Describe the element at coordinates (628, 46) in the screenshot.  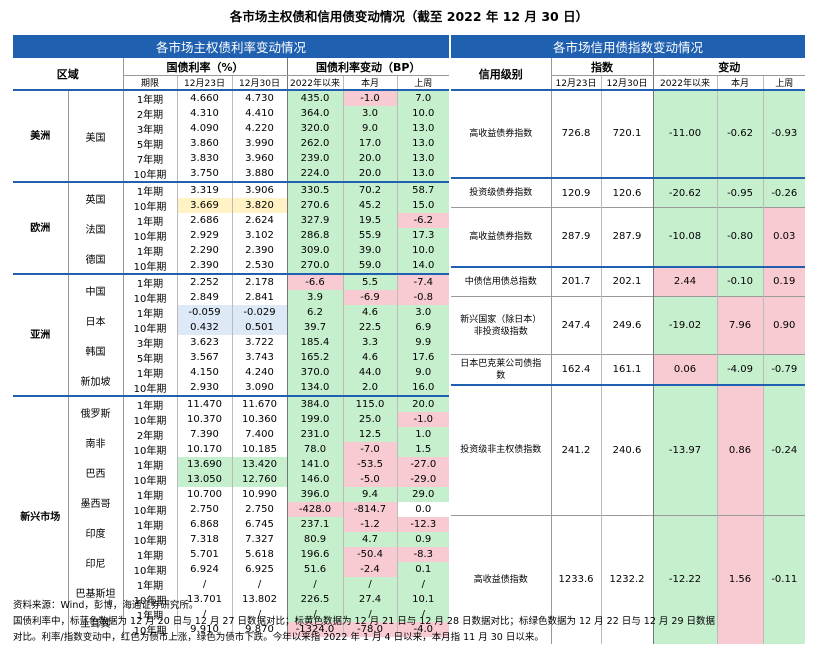
I see `credit-banner: 各市场信用债指数变动情况` at that location.